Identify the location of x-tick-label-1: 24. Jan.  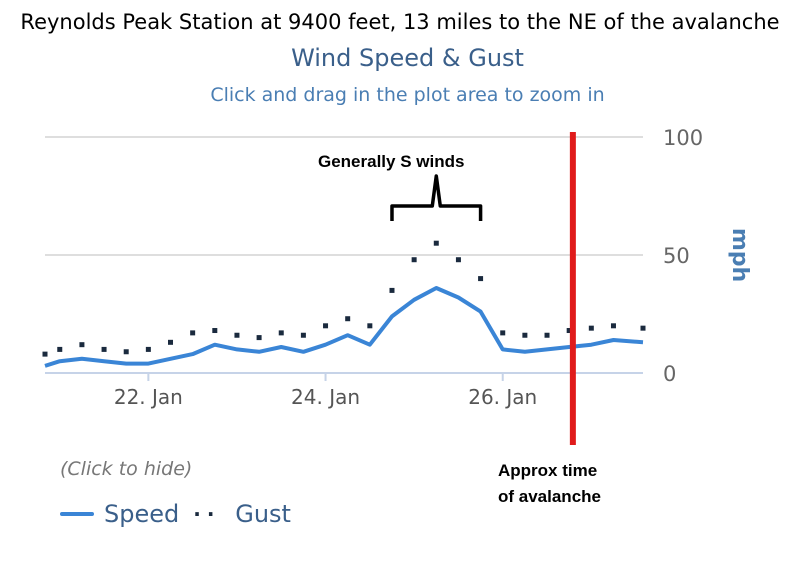
(325, 397).